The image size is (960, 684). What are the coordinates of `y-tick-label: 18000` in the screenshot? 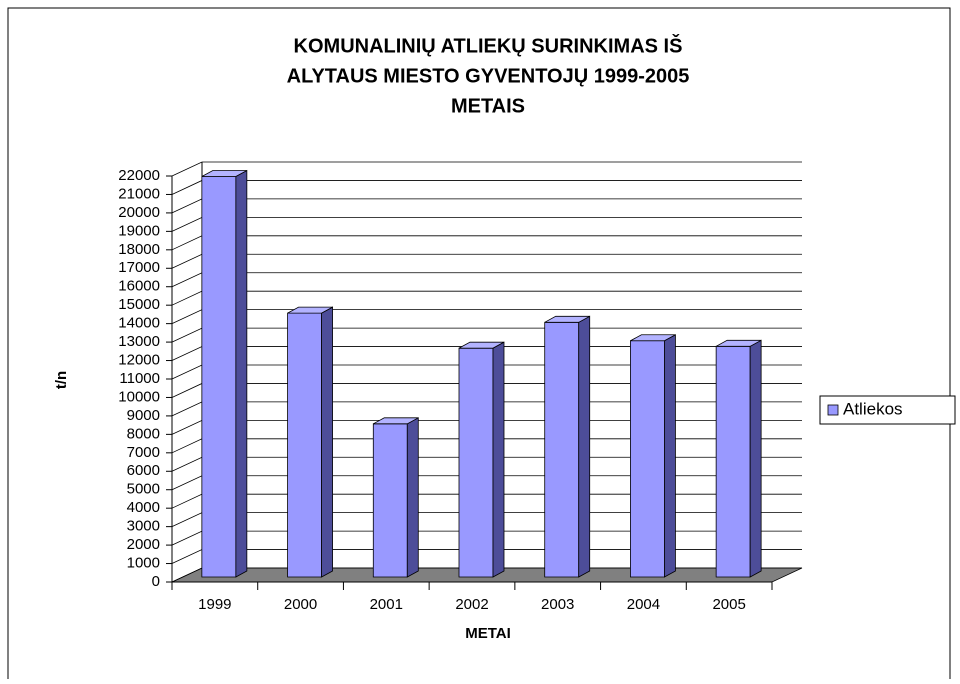 It's located at (139, 249).